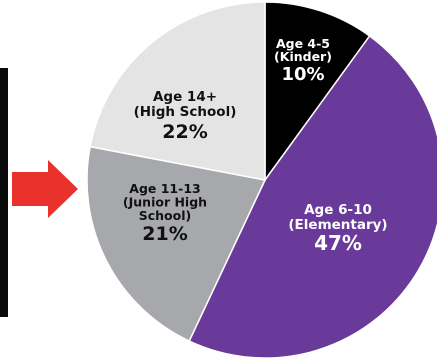 The width and height of the screenshot is (437, 363). I want to click on slice-label-line: (Kinder), so click(303, 56).